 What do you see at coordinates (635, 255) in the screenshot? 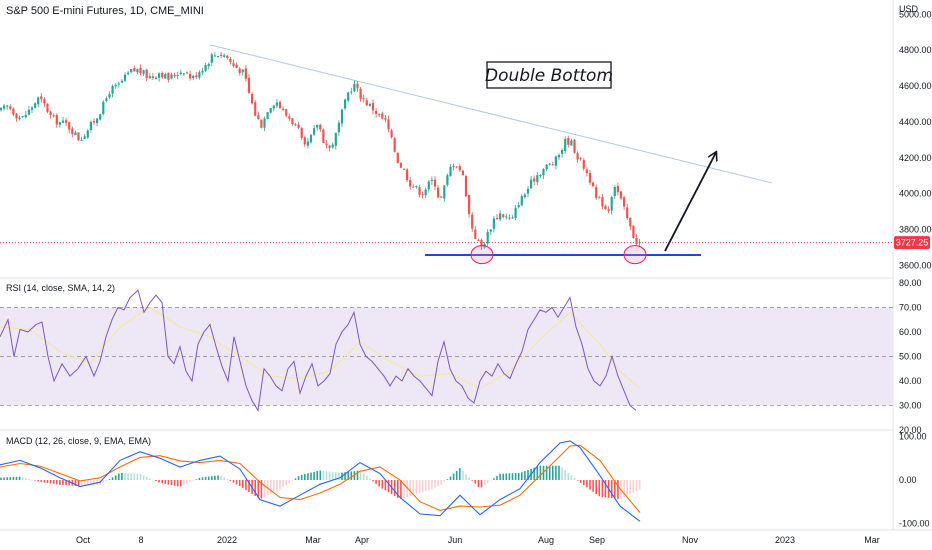
I see `second-bottom-circle` at bounding box center [635, 255].